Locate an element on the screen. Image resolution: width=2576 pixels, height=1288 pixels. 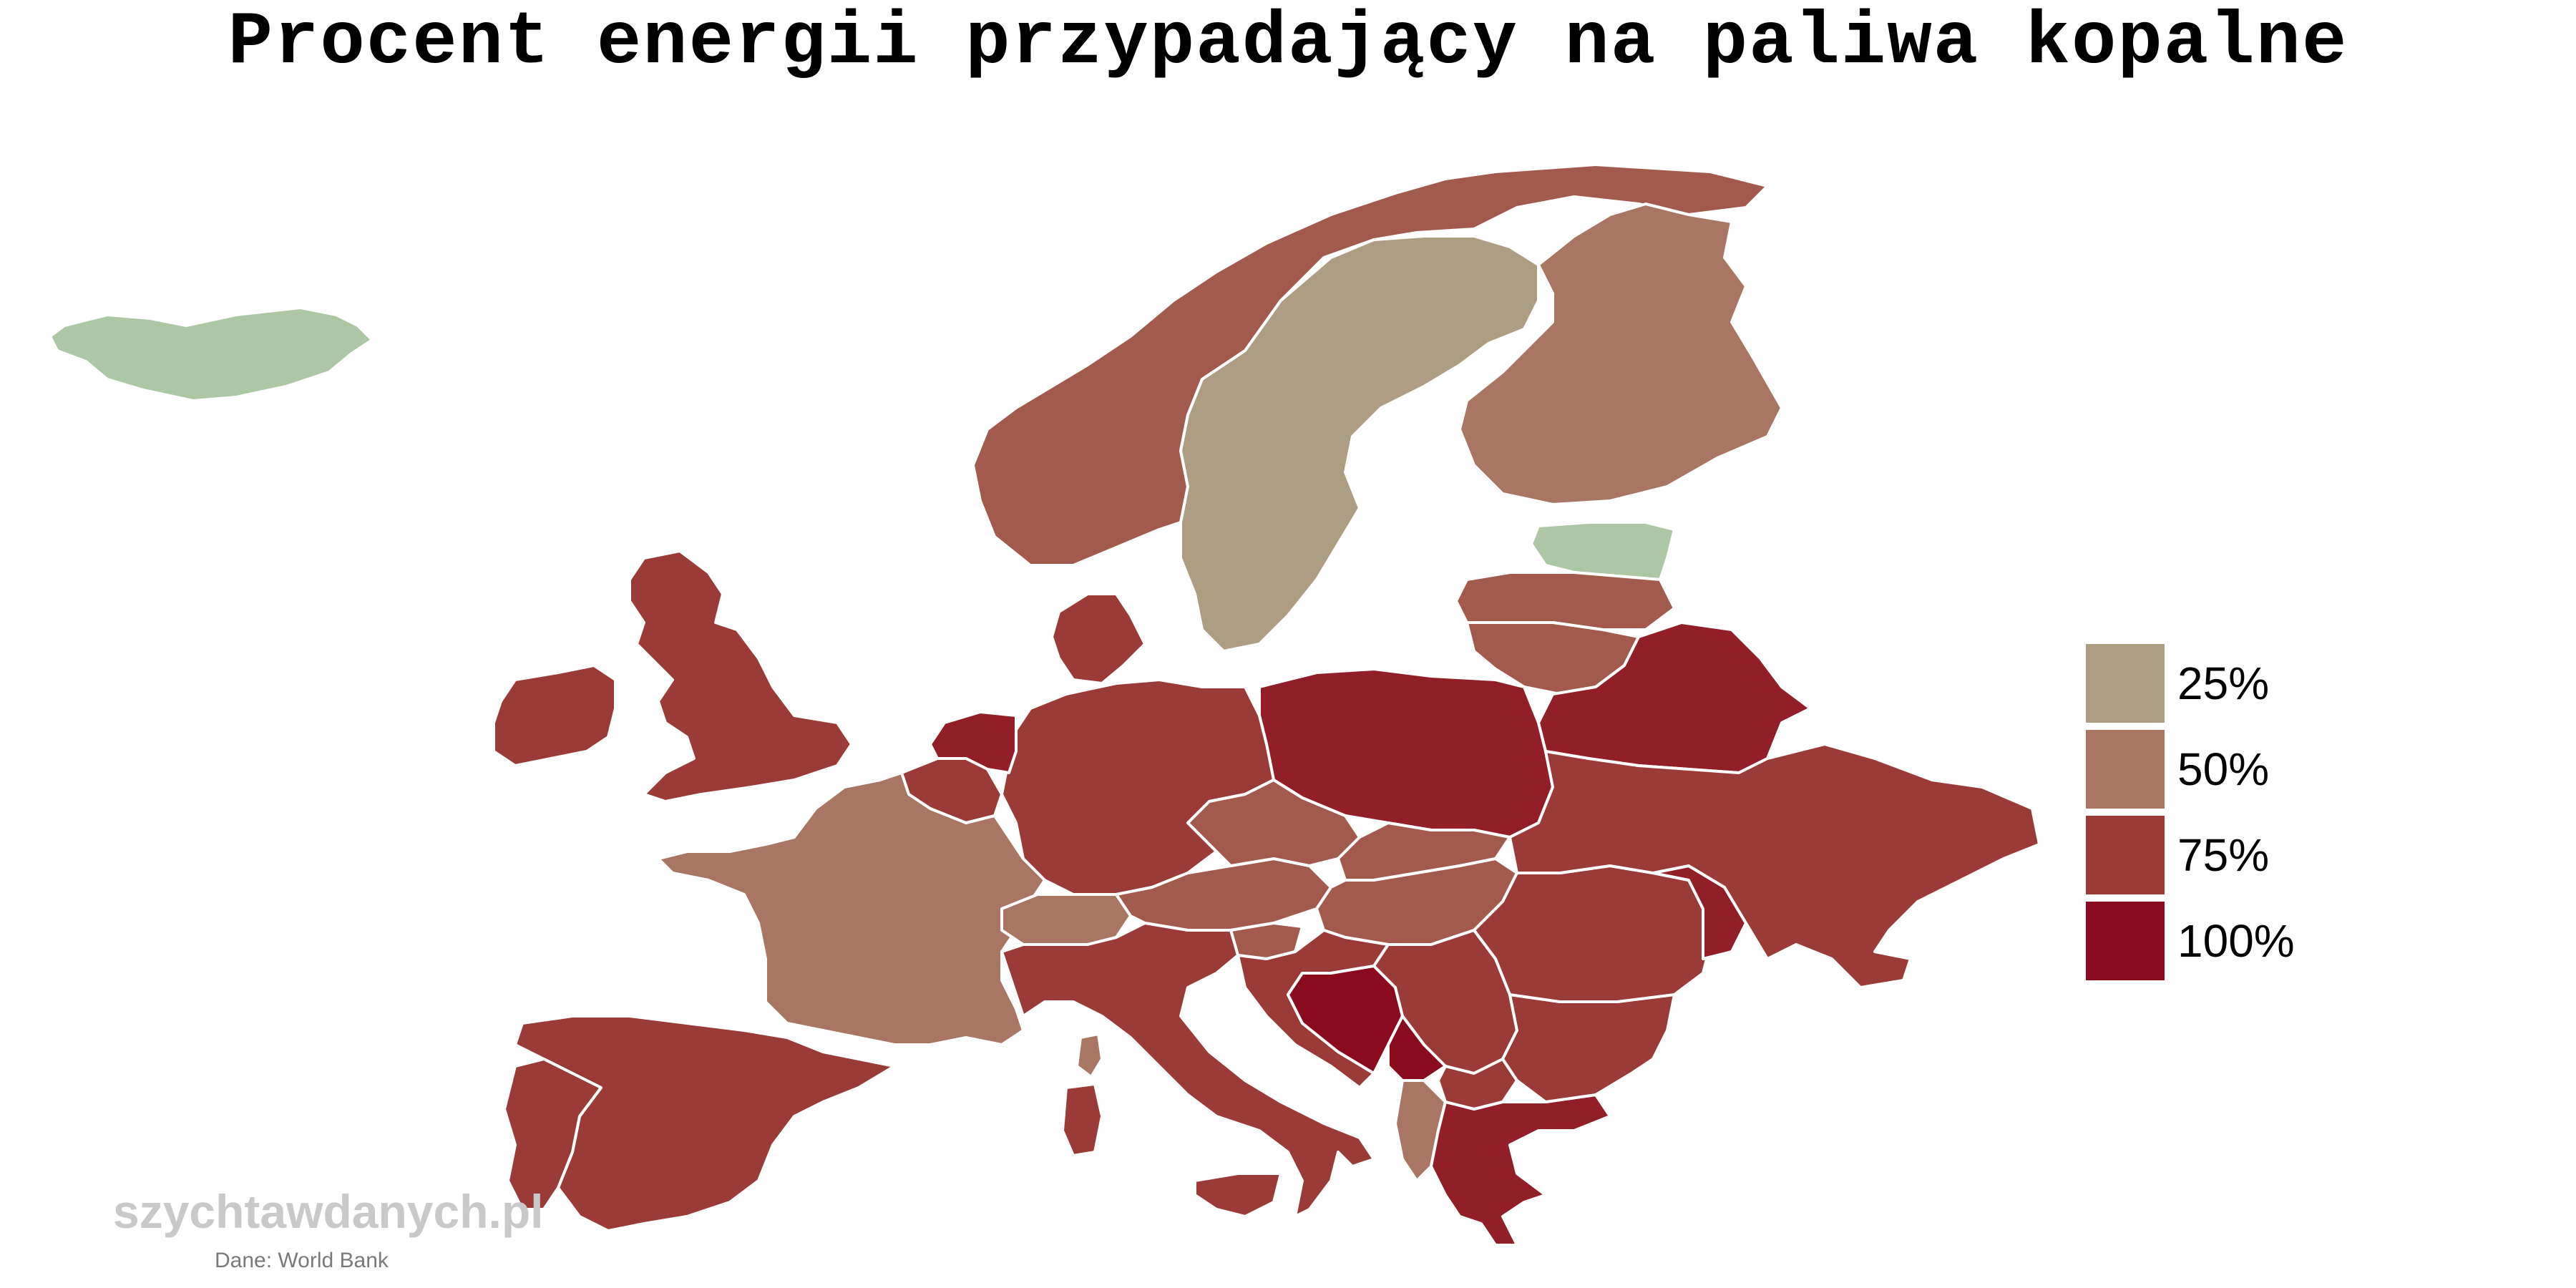
country-switzerland is located at coordinates (1066, 919).